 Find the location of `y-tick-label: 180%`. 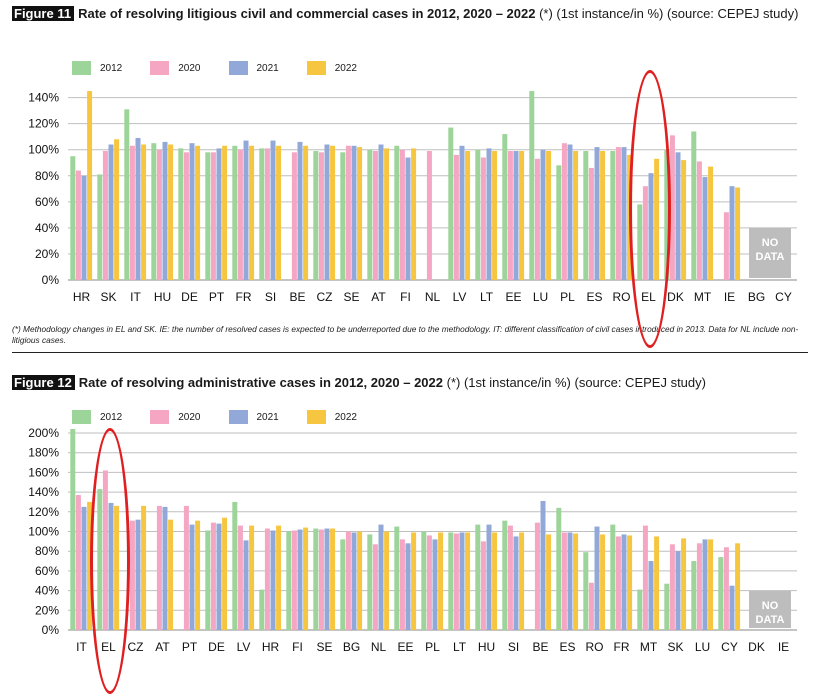

y-tick-label: 180% is located at coordinates (43, 453).